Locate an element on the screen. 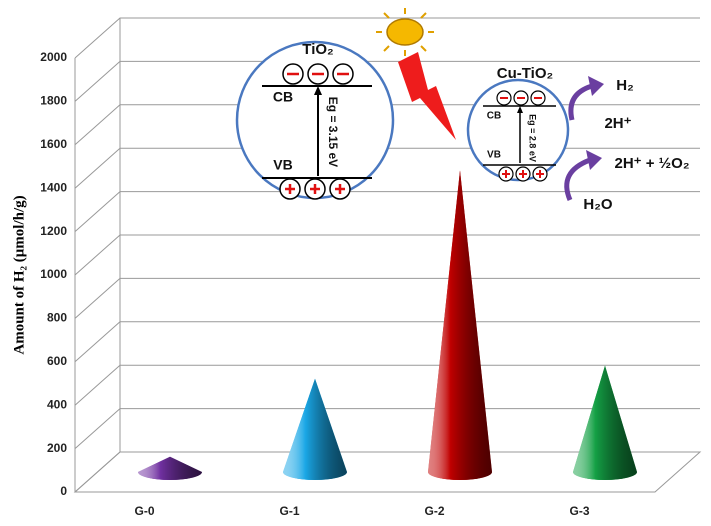  y-tick-label: 400 is located at coordinates (57, 404).